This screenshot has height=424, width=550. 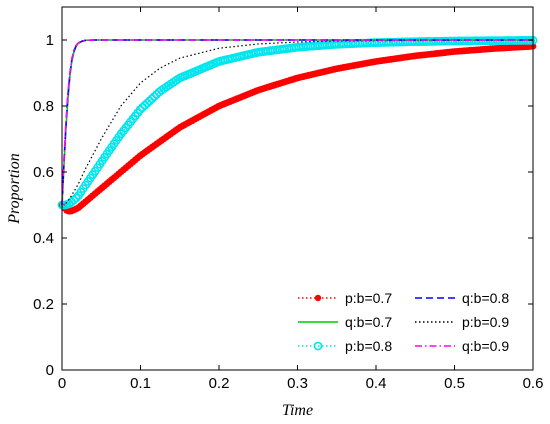 What do you see at coordinates (376, 383) in the screenshot?
I see `x-tick-label: 0.4` at bounding box center [376, 383].